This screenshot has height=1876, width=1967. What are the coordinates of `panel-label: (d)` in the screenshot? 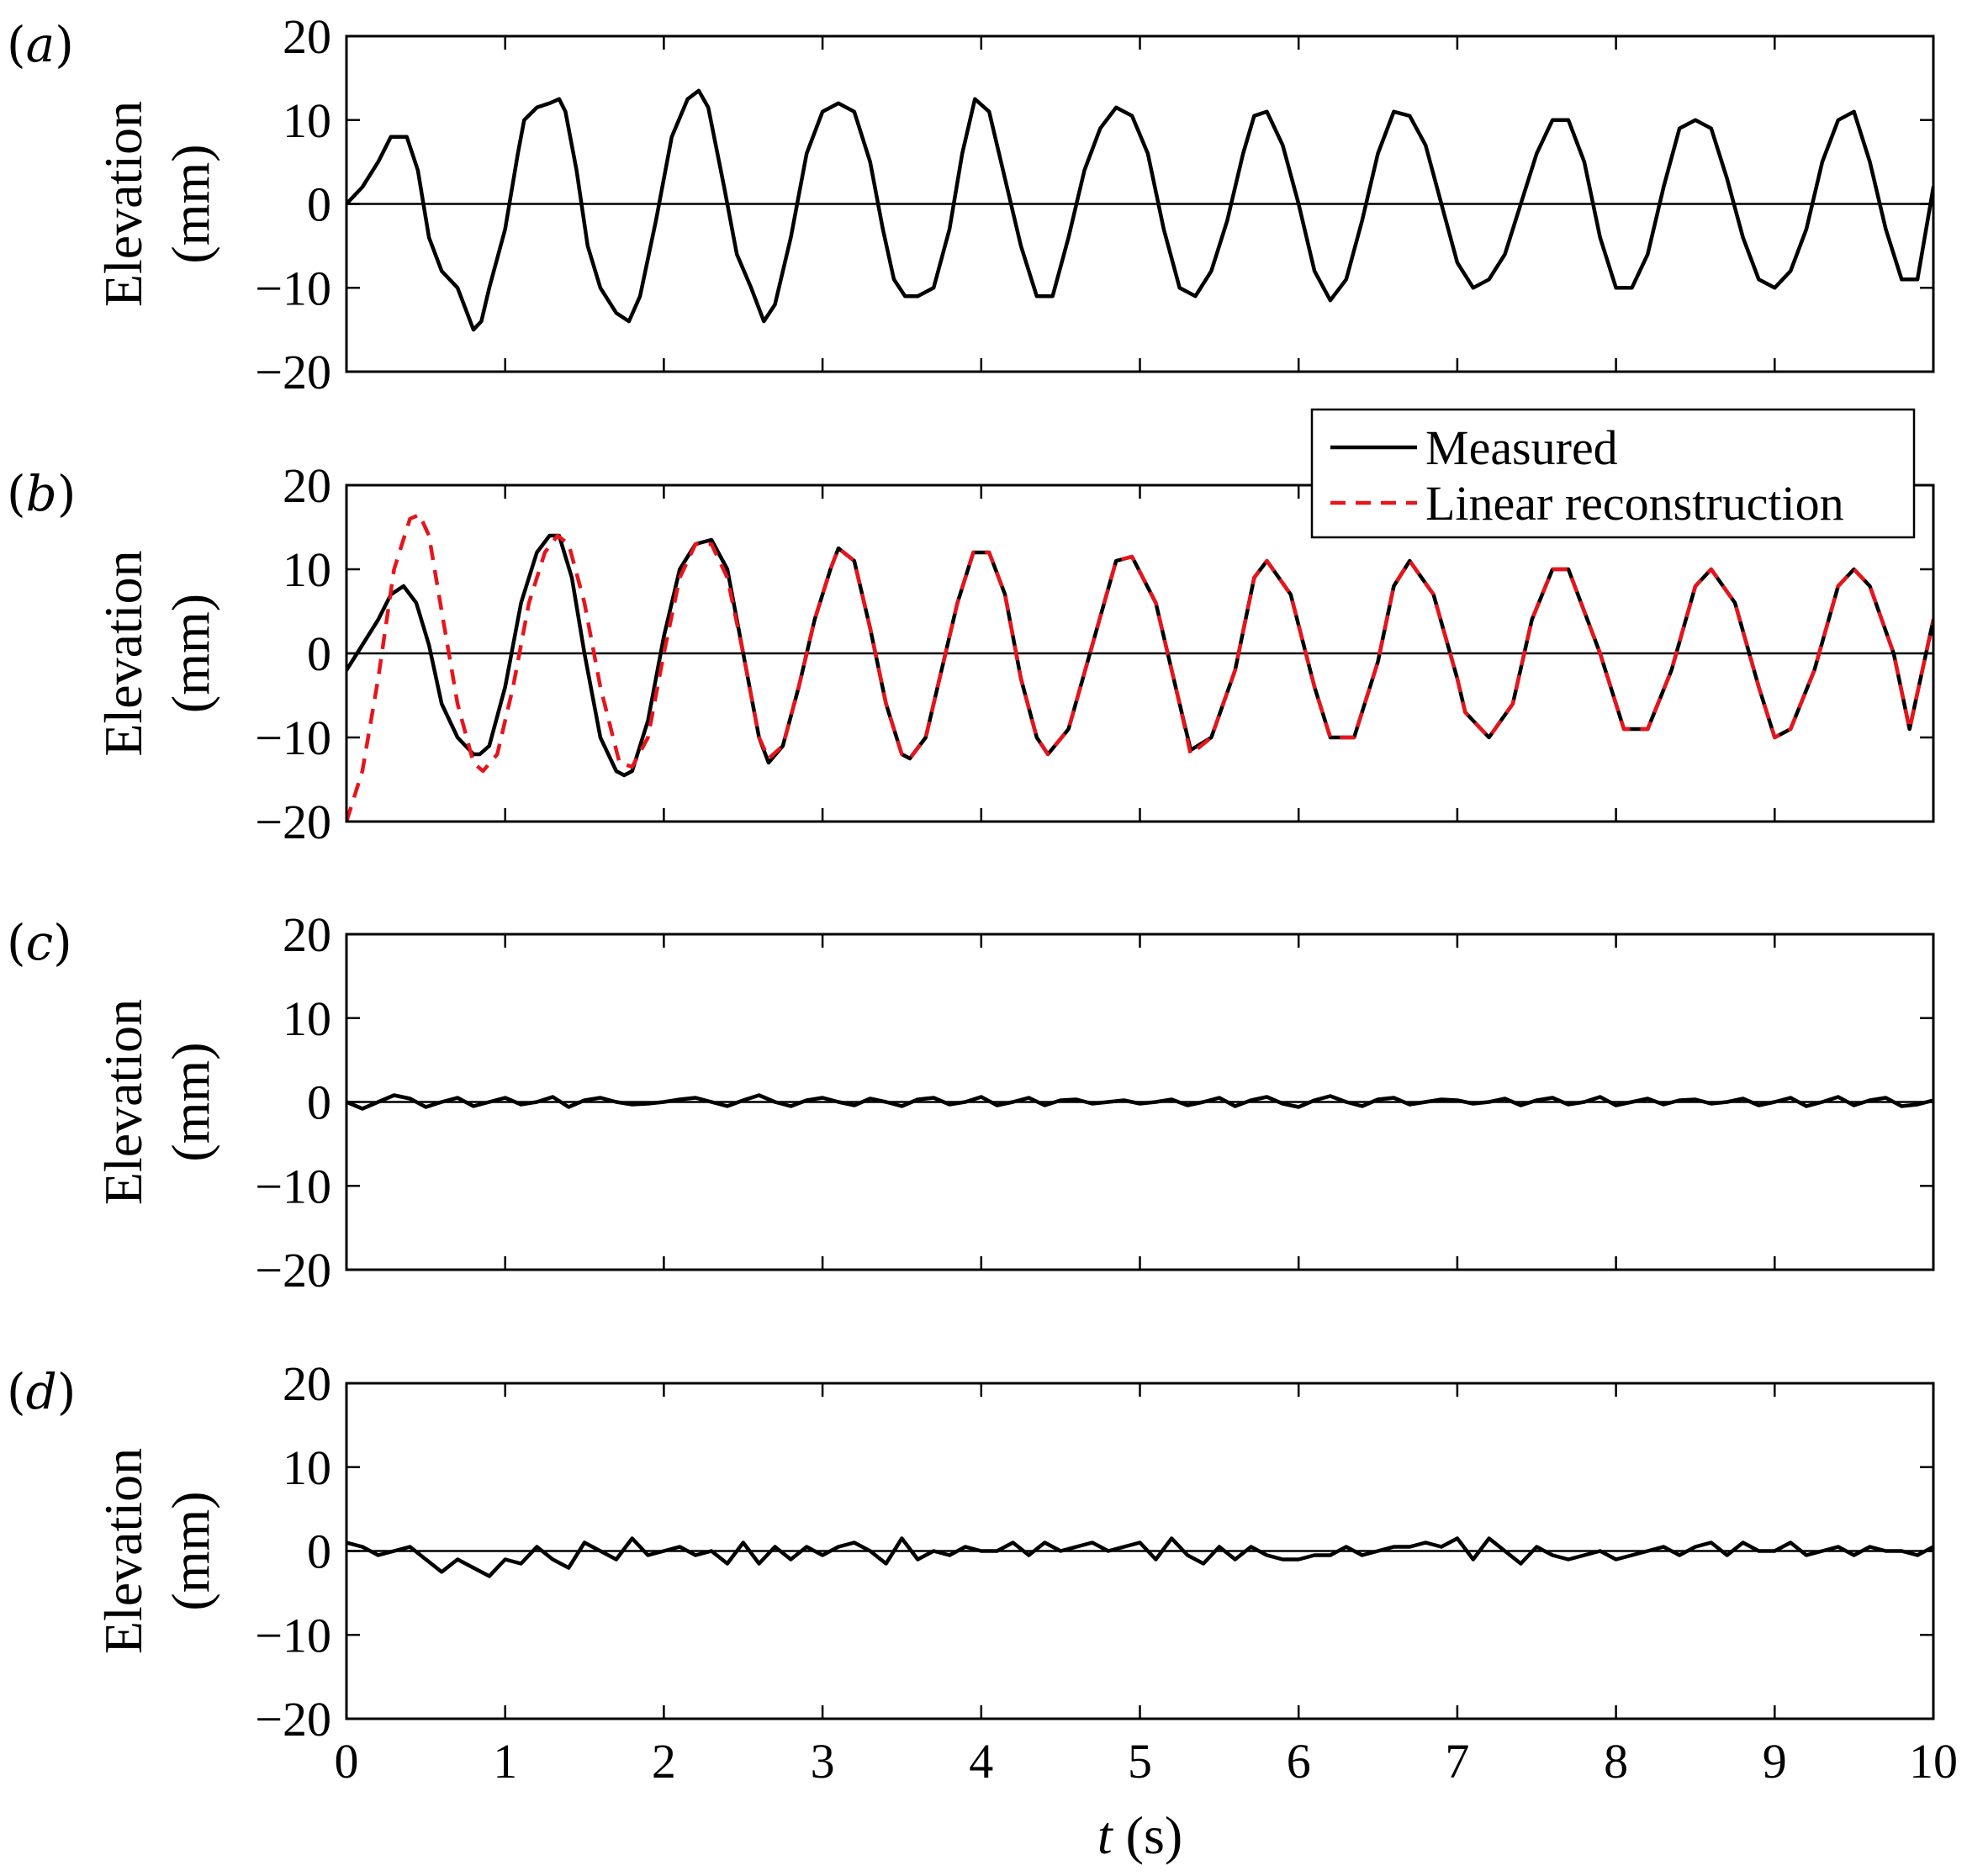 It's located at (41, 1391).